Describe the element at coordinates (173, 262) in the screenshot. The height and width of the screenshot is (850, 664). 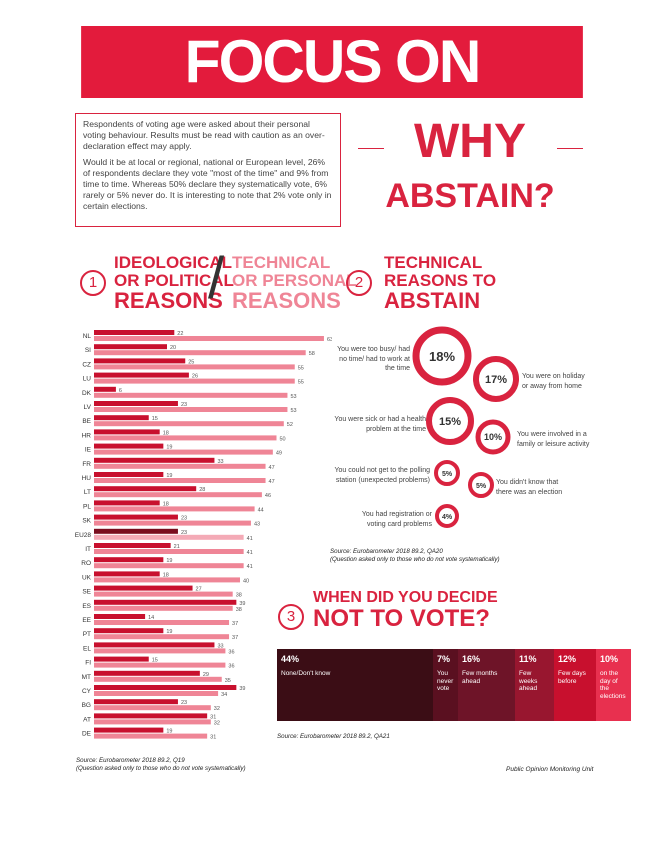
I see `section-1-left-heading-1: IDEOLOGICAL` at that location.